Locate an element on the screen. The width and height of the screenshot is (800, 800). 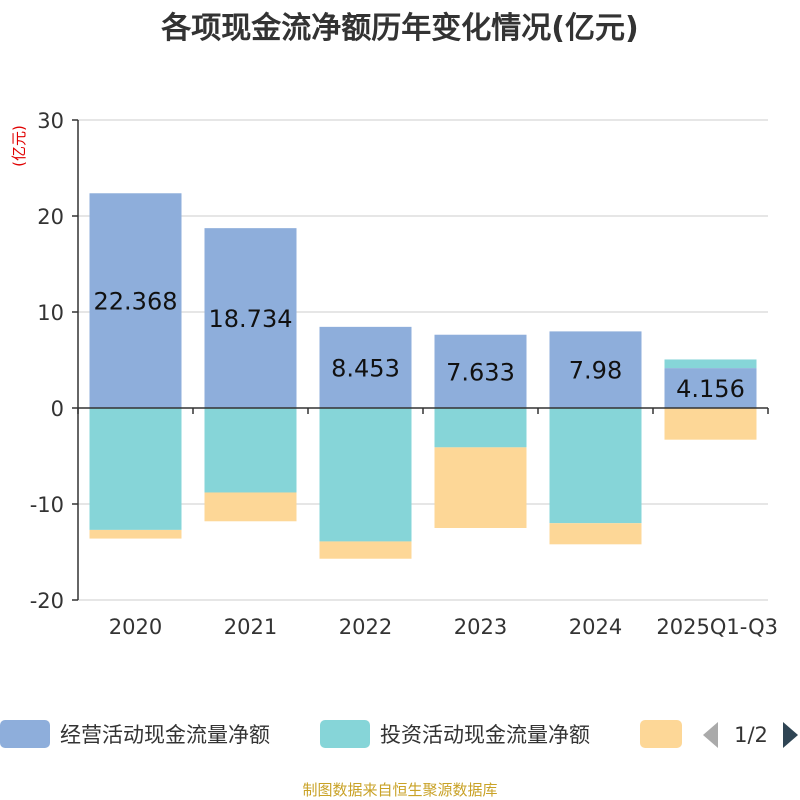
chart-title: 各项现金流净额历年变化情况(亿元) is located at coordinates (399, 28).